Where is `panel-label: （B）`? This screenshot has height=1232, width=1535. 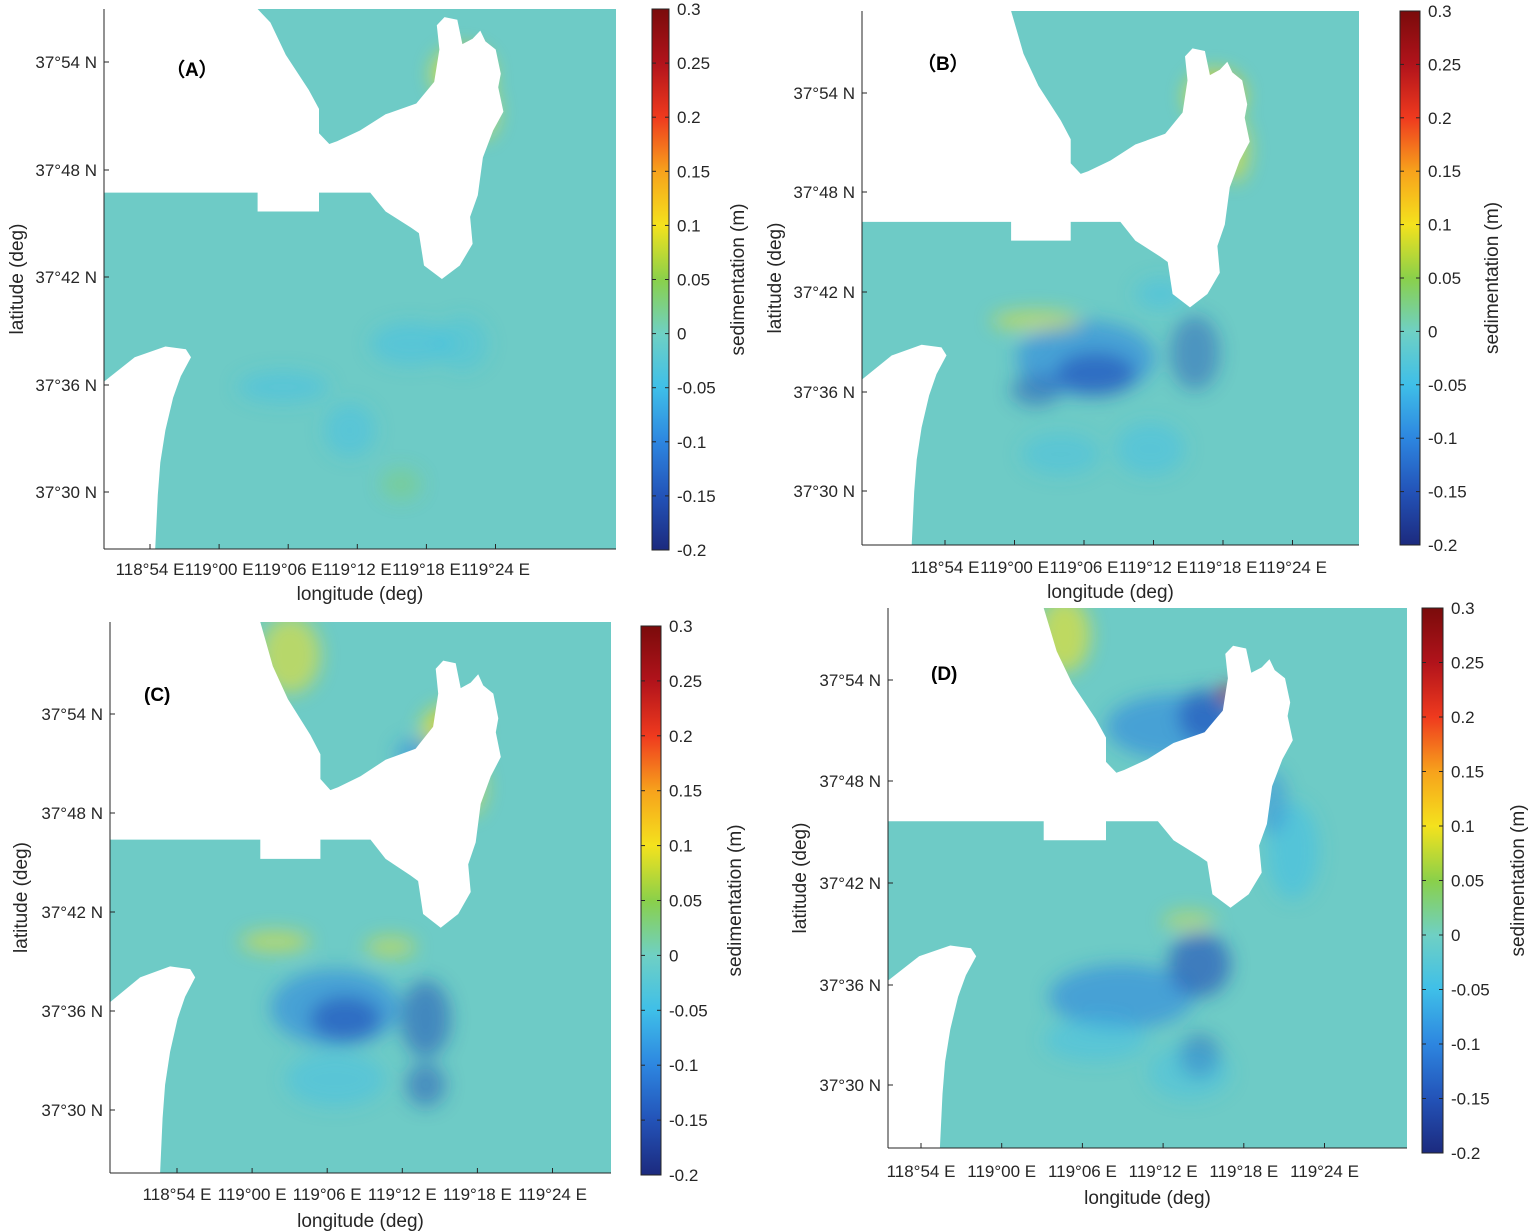 panel-label: （B） is located at coordinates (943, 63).